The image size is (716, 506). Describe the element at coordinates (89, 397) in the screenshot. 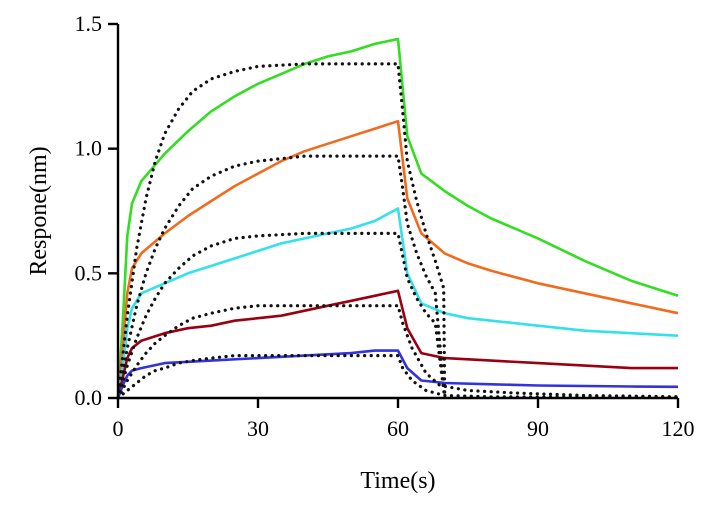

I see `y-tick-label: 0.0` at that location.